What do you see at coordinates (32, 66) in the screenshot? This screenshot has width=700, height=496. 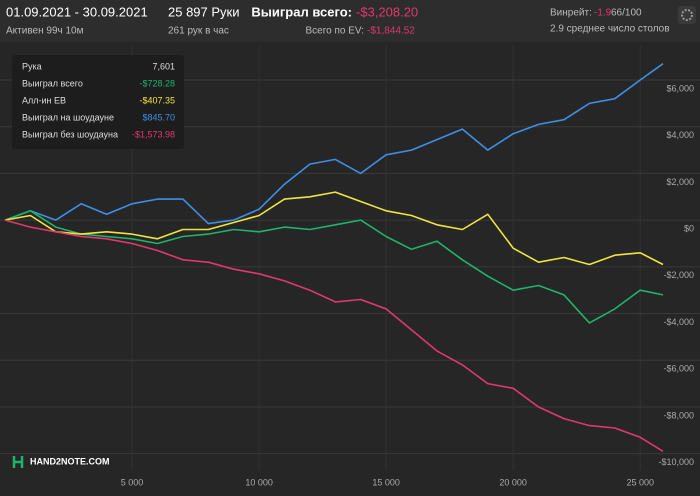 I see `tooltip-label: Рука` at bounding box center [32, 66].